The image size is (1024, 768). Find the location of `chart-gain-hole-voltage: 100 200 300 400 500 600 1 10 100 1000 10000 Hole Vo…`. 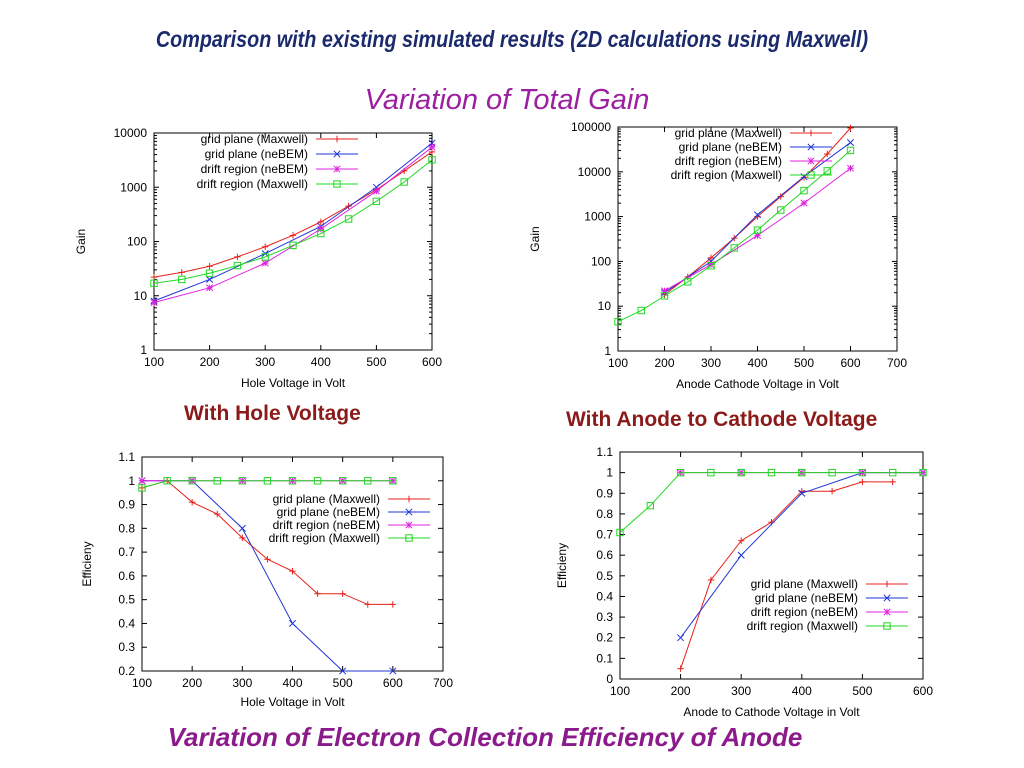

chart-gain-hole-voltage: 100 200 300 400 500 600 1 10 100 1000 10000 Hole Vo… is located at coordinates (258, 258).